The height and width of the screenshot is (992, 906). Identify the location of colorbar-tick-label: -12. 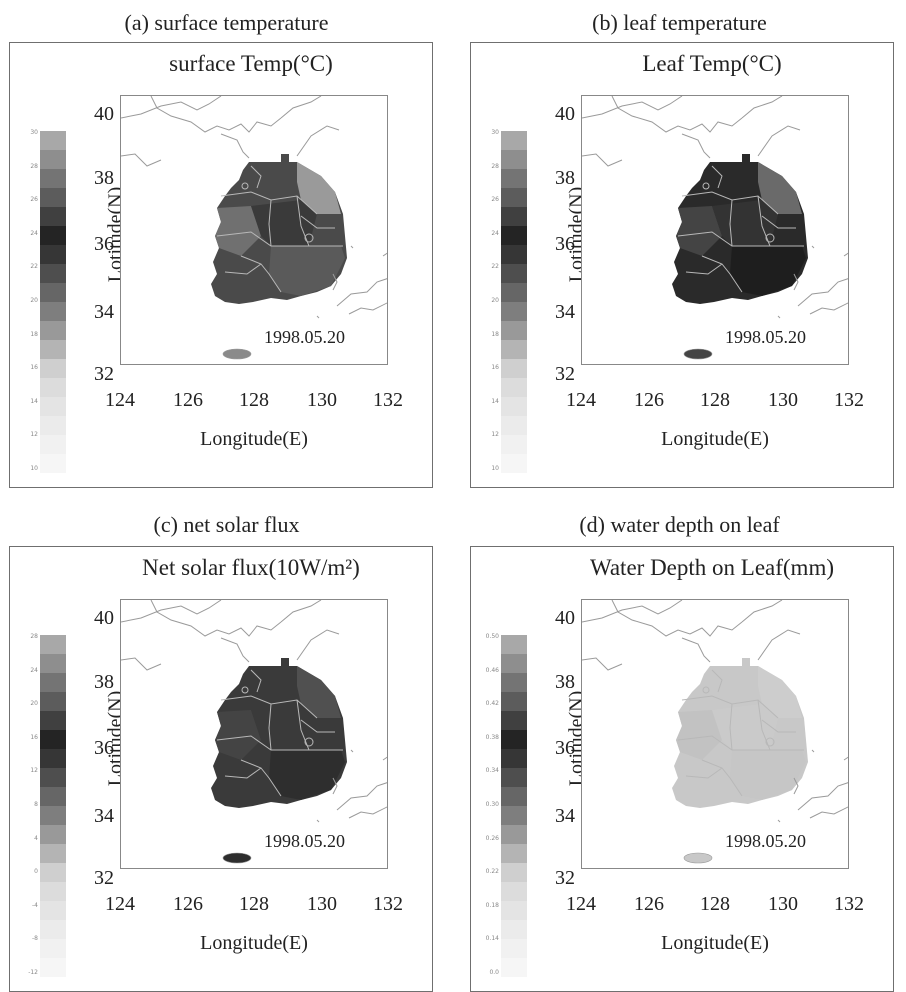
(33, 972).